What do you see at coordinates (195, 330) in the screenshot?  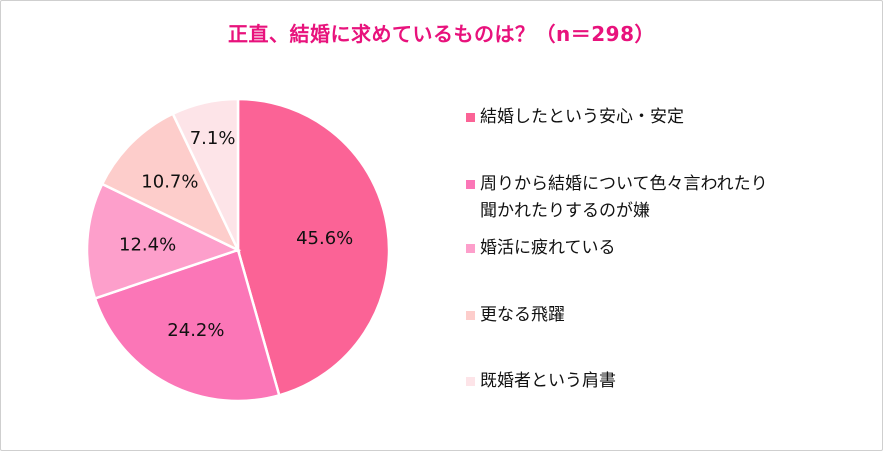 I see `slice-value-label: 24.2%` at bounding box center [195, 330].